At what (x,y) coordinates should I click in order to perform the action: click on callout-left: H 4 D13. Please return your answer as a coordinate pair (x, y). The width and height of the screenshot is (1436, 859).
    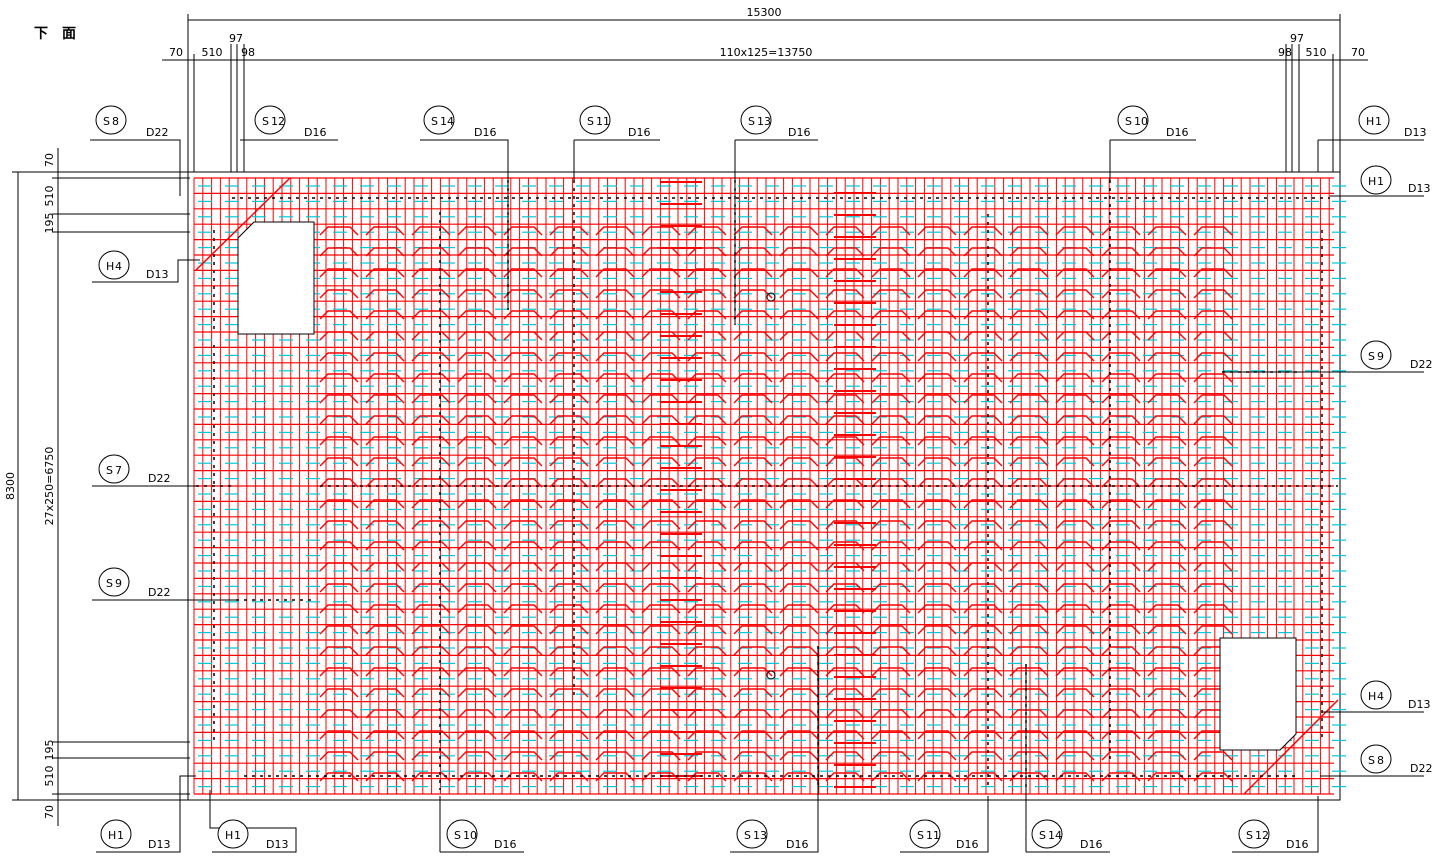
    Looking at the image, I should click on (133, 265).